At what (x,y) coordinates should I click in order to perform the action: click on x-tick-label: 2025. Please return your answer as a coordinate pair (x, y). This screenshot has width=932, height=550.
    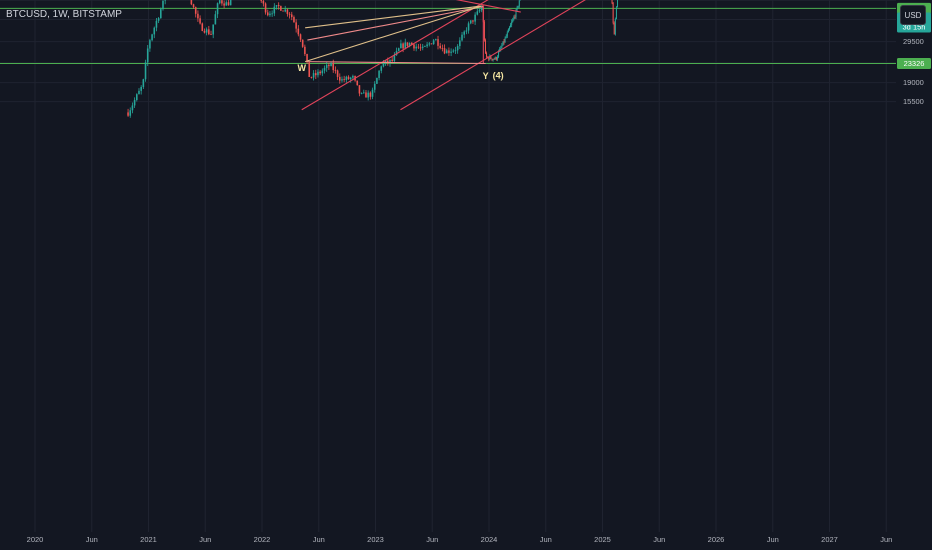
    Looking at the image, I should click on (602, 539).